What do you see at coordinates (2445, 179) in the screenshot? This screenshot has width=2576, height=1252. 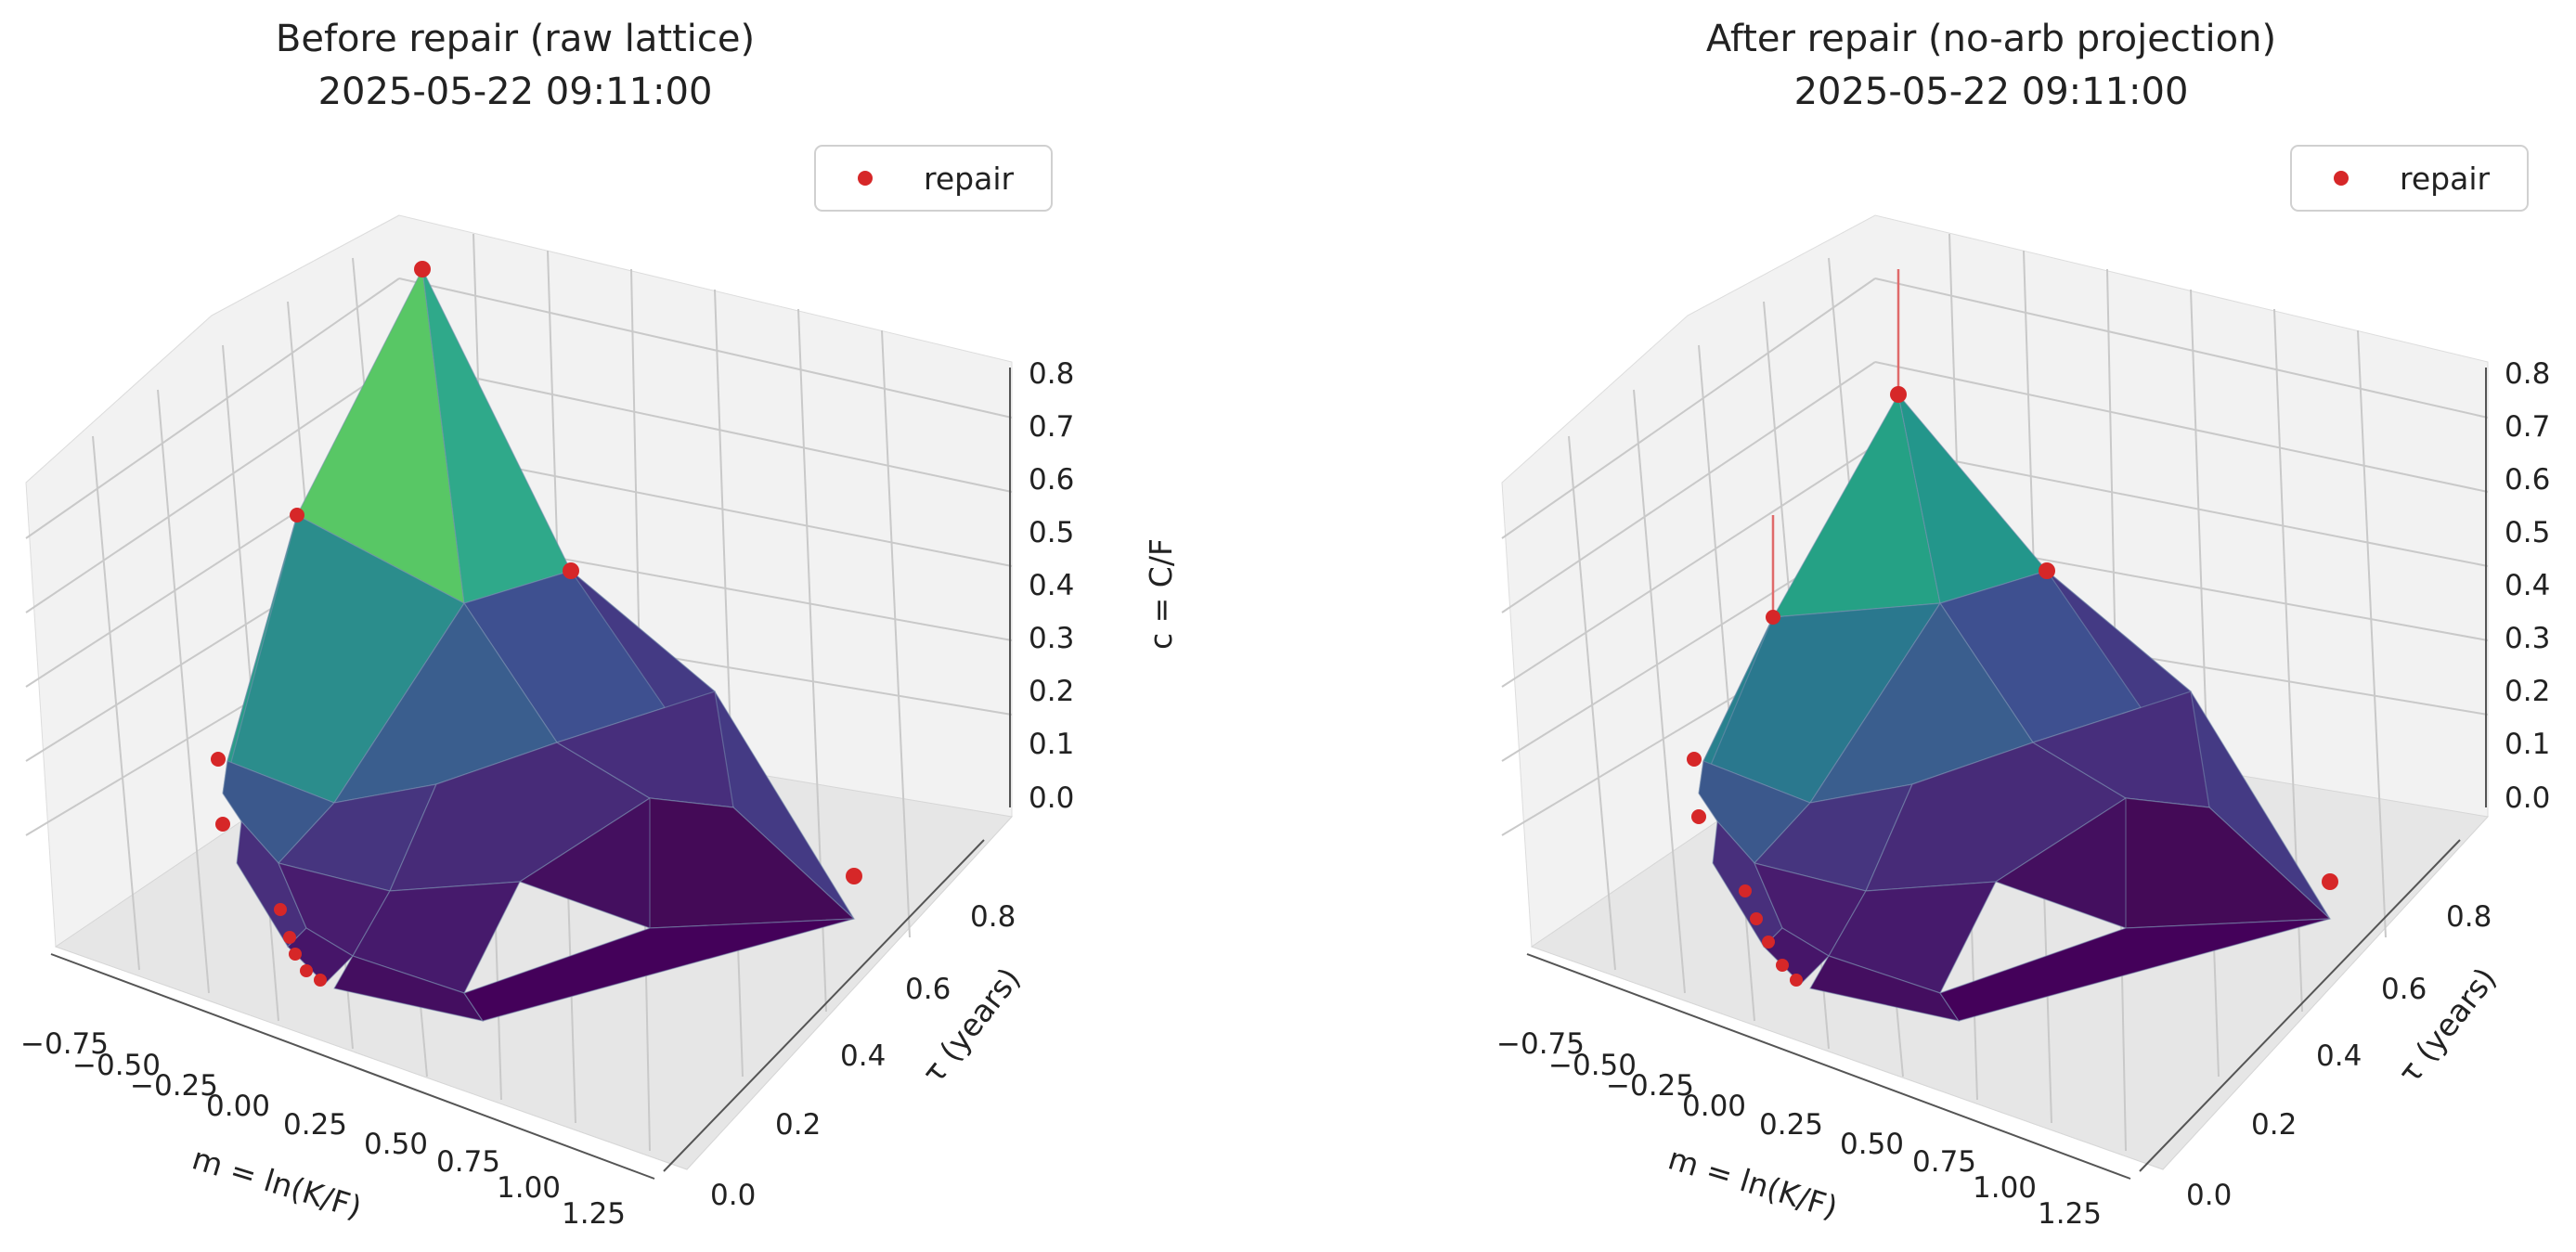 I see `legend-label: repair` at bounding box center [2445, 179].